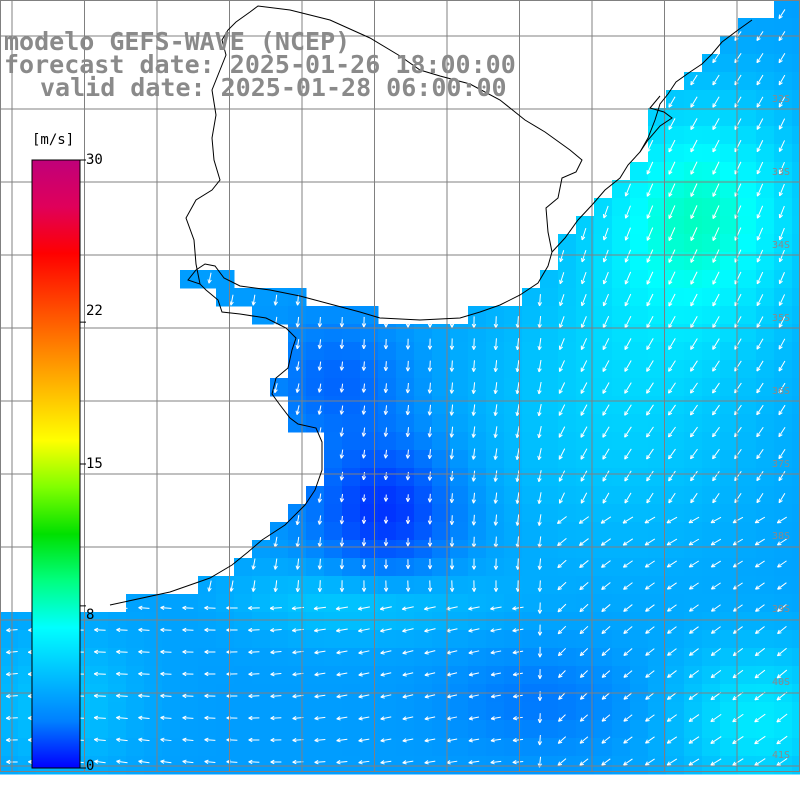 This screenshot has width=800, height=800. What do you see at coordinates (781, 391) in the screenshot?
I see `lat-label-36s: 36S` at bounding box center [781, 391].